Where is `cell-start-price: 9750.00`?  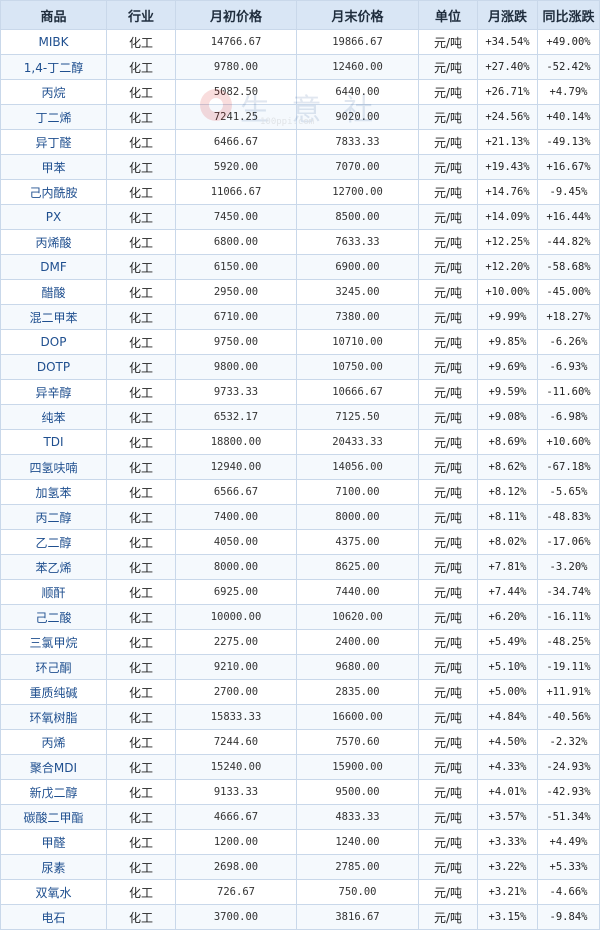
cell-start-price: 9750.00 is located at coordinates (236, 342).